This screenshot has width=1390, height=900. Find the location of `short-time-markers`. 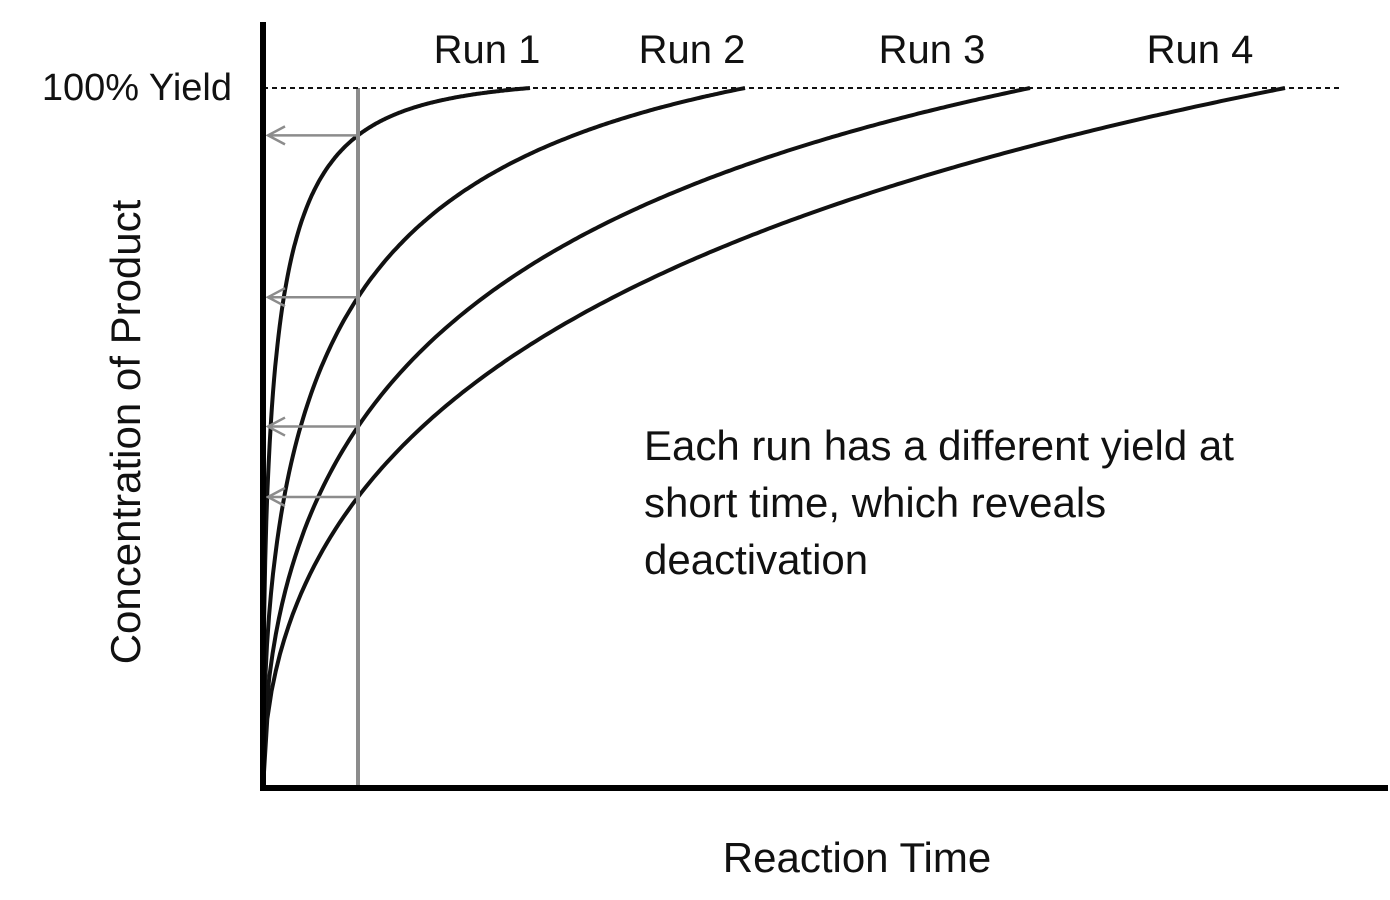

short-time-markers is located at coordinates (312, 438).